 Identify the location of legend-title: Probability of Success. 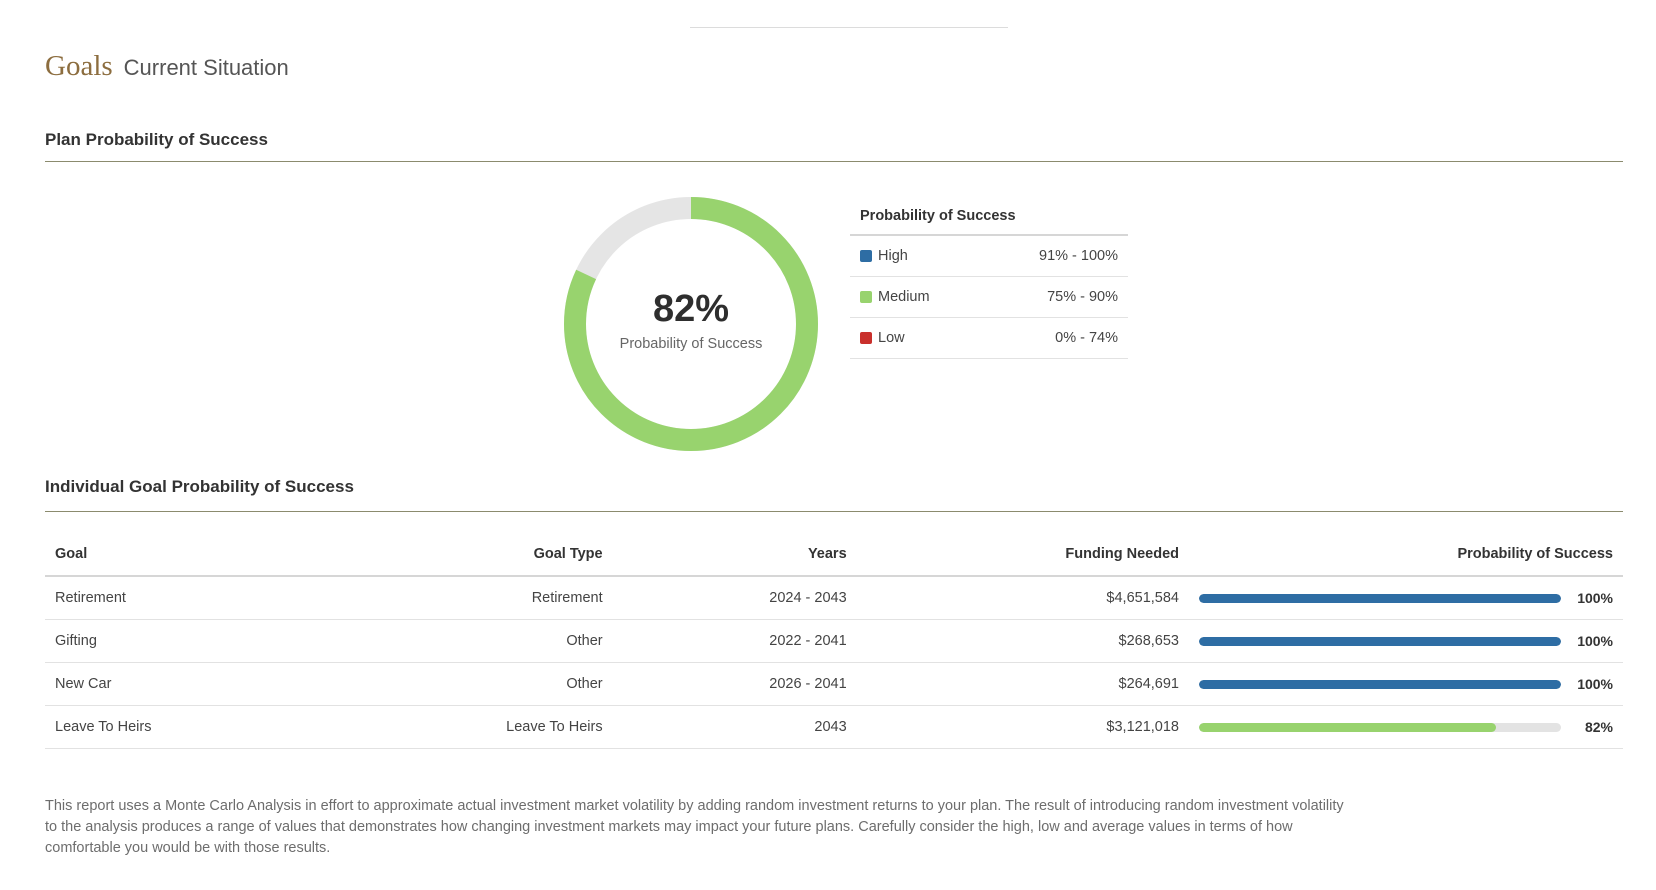
(989, 218).